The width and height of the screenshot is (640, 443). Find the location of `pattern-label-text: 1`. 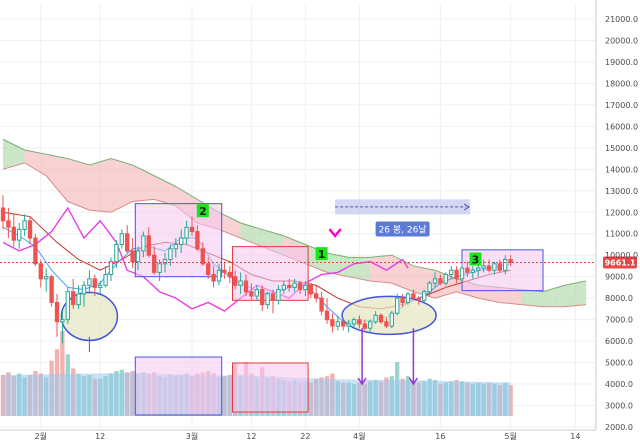

pattern-label-text: 1 is located at coordinates (322, 254).